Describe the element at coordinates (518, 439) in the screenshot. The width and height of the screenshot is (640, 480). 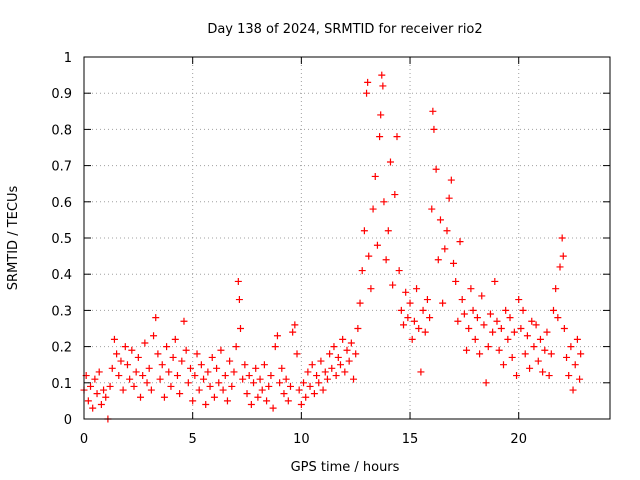
I see `x-tick-label: 20` at that location.